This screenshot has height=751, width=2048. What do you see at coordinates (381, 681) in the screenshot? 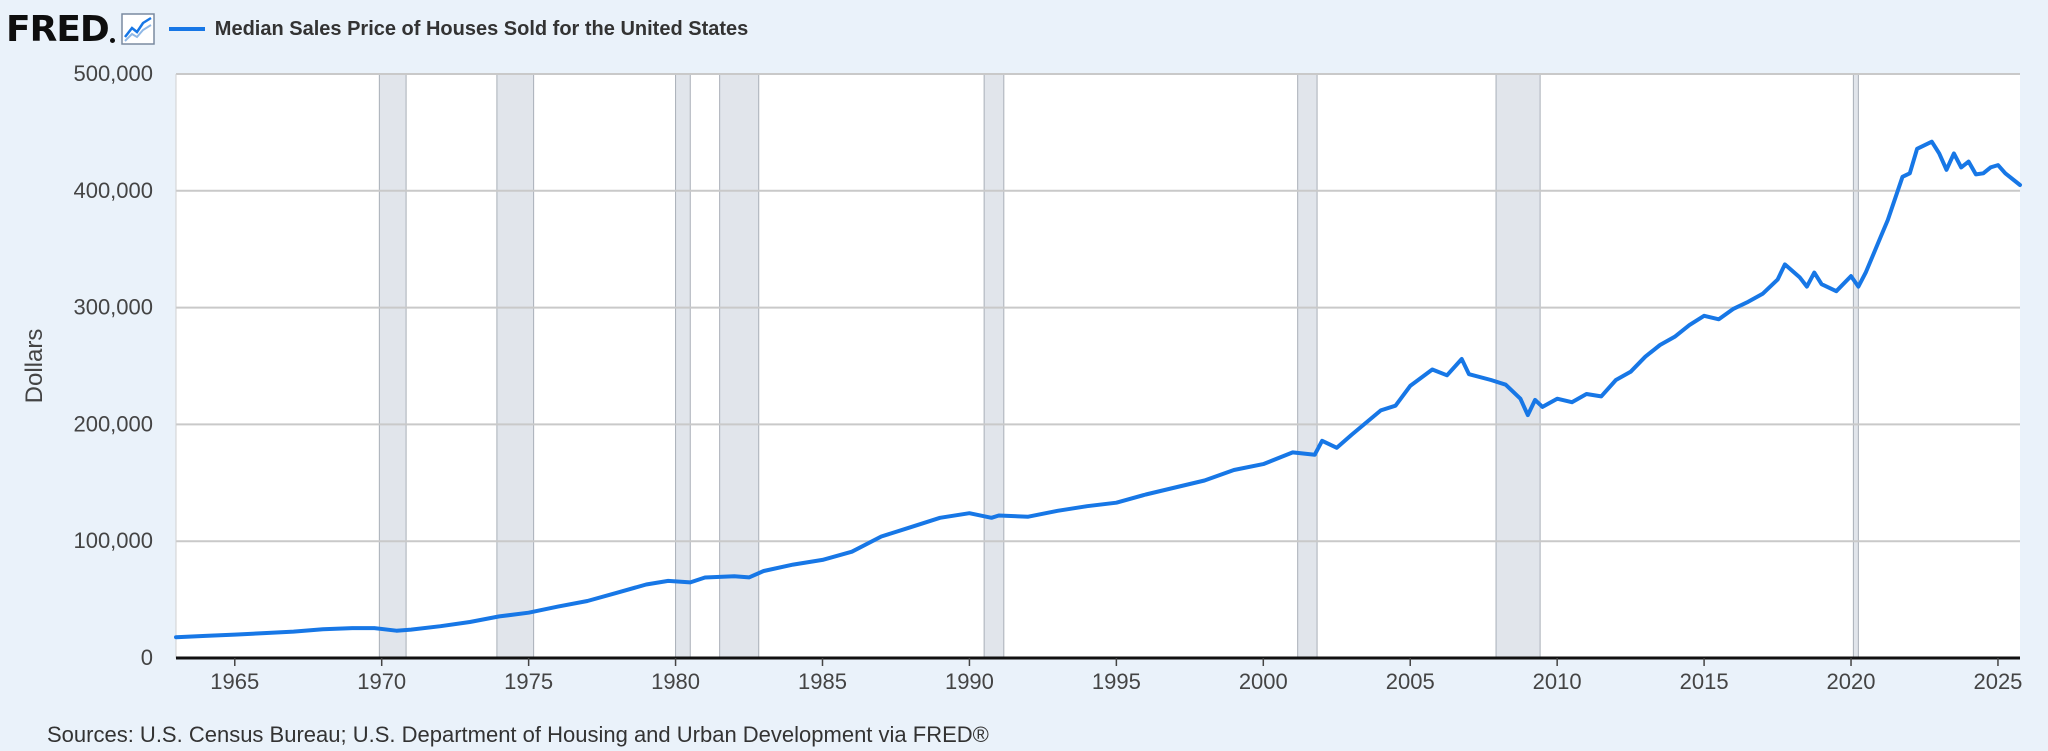
I see `x-tick-label: 1970` at bounding box center [381, 681].